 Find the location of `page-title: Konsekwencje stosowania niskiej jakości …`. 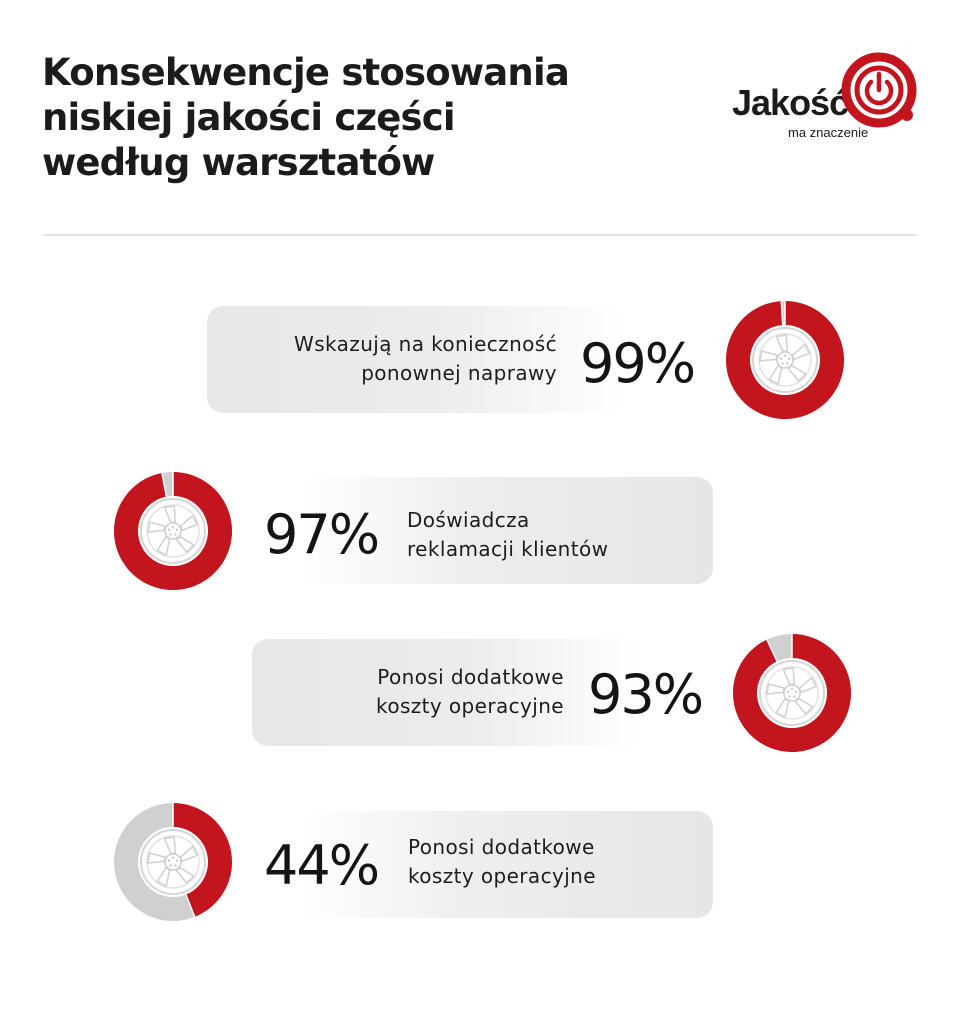

page-title: Konsekwencje stosowania niskiej jakości … is located at coordinates (352, 117).